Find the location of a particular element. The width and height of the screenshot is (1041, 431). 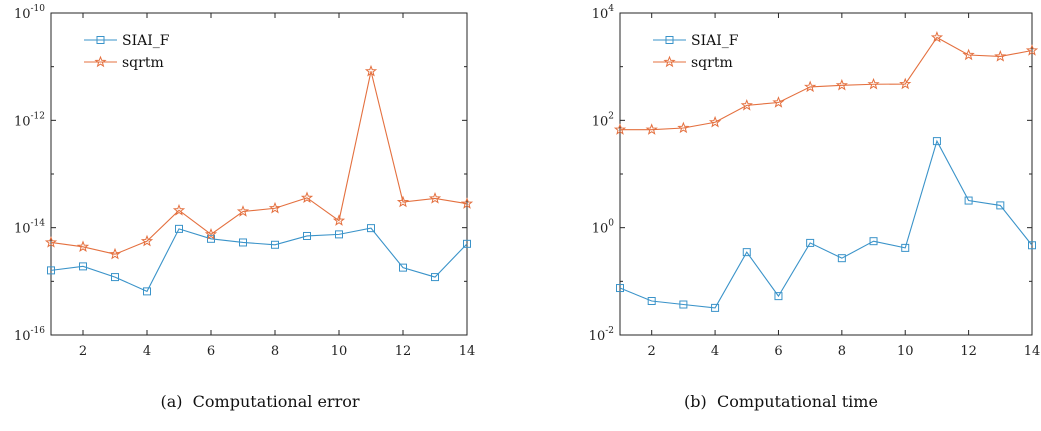

legend-label: SIAI_F is located at coordinates (146, 41).